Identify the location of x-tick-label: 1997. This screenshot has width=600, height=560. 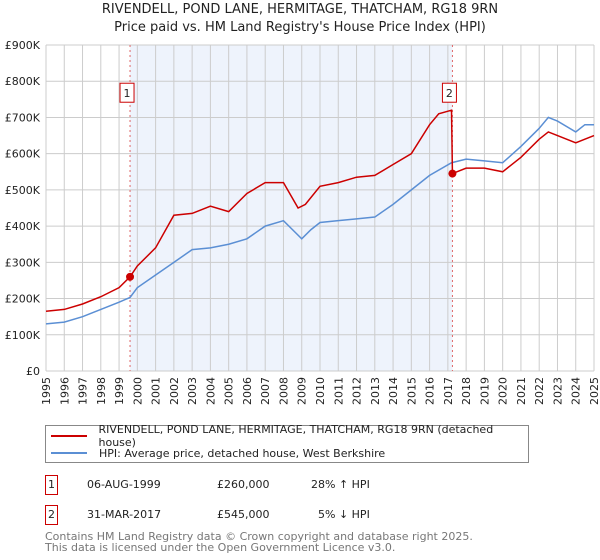
(83, 391).